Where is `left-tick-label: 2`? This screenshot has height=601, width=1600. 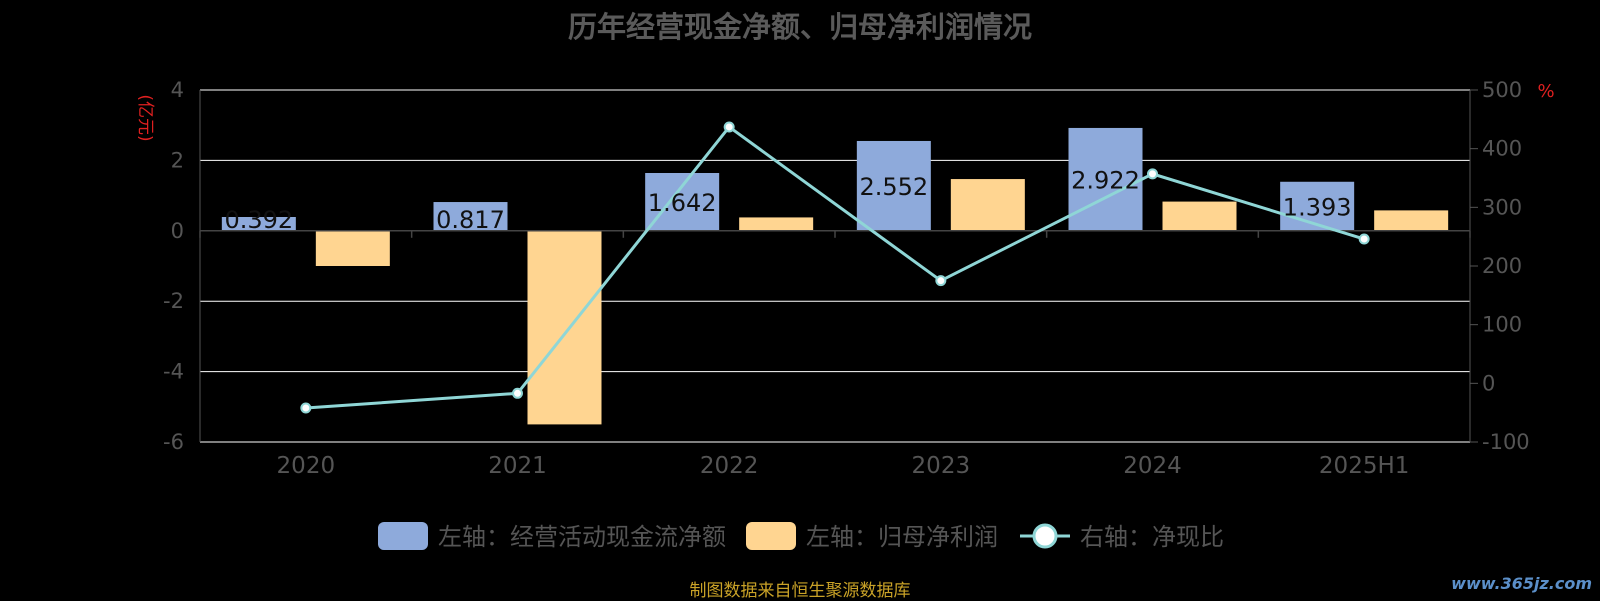
left-tick-label: 2 is located at coordinates (177, 160).